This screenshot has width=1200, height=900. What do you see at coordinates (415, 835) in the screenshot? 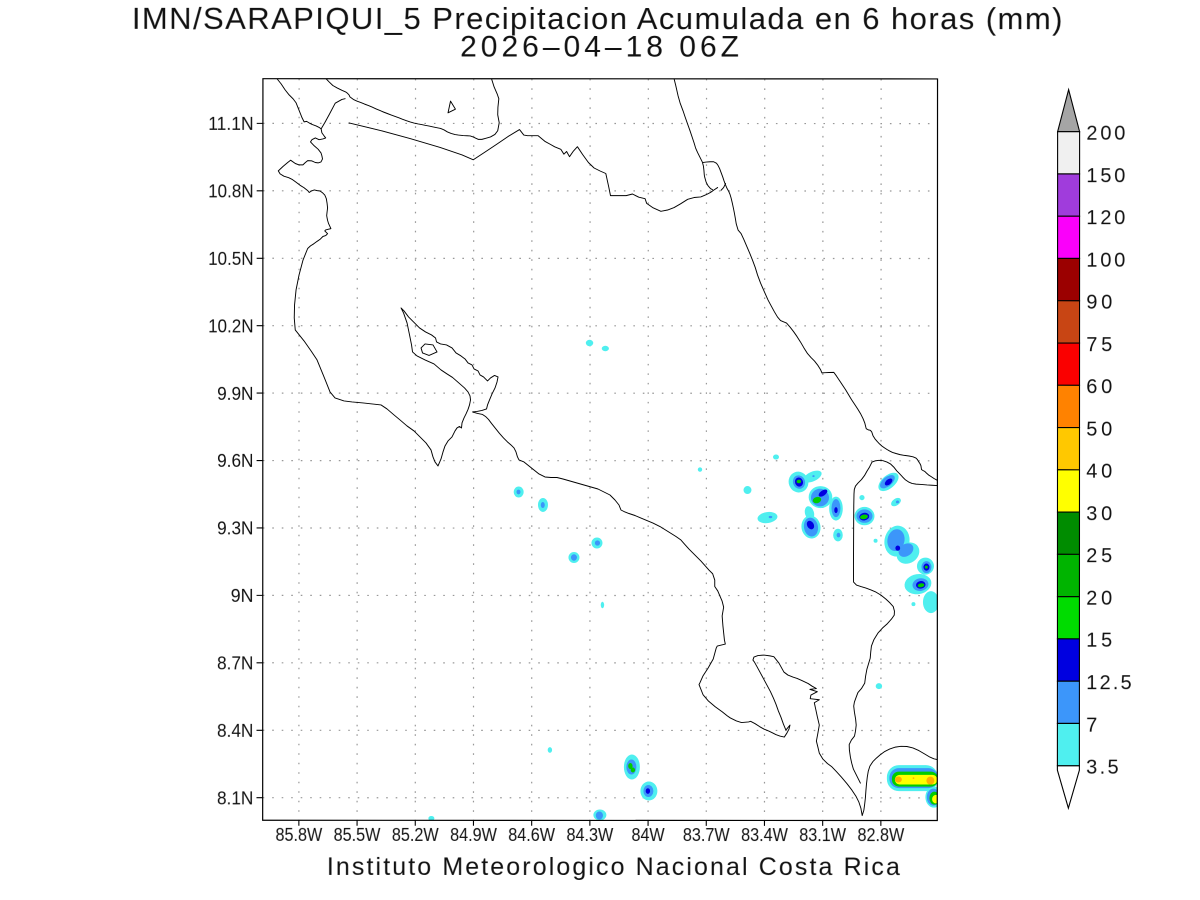
I see `svg-text: 85.2W` at bounding box center [415, 835].